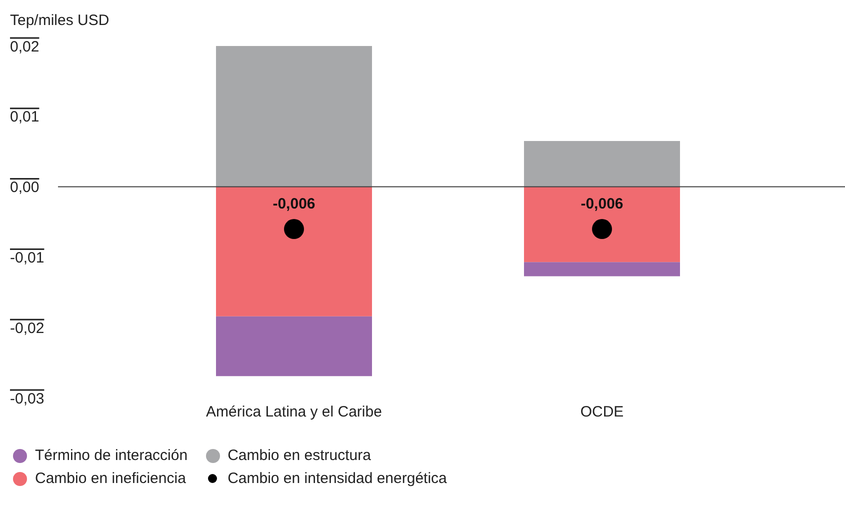 The image size is (845, 524). What do you see at coordinates (27, 328) in the screenshot?
I see `y-tick-label: -0,02` at bounding box center [27, 328].